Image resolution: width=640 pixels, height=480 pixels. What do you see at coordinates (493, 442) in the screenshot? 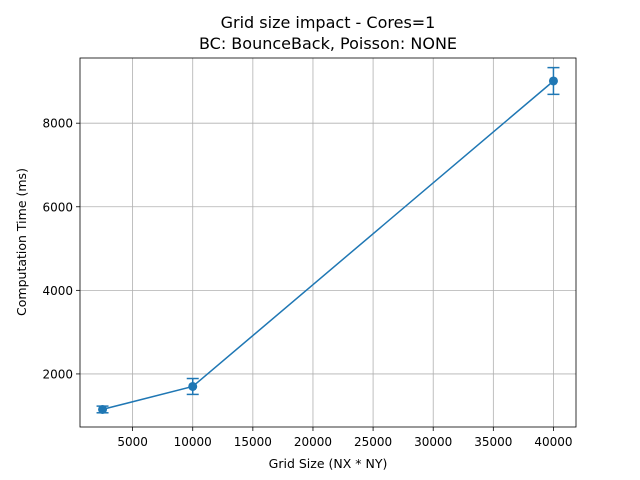
I see `x-tick-label: 35000` at bounding box center [493, 442].